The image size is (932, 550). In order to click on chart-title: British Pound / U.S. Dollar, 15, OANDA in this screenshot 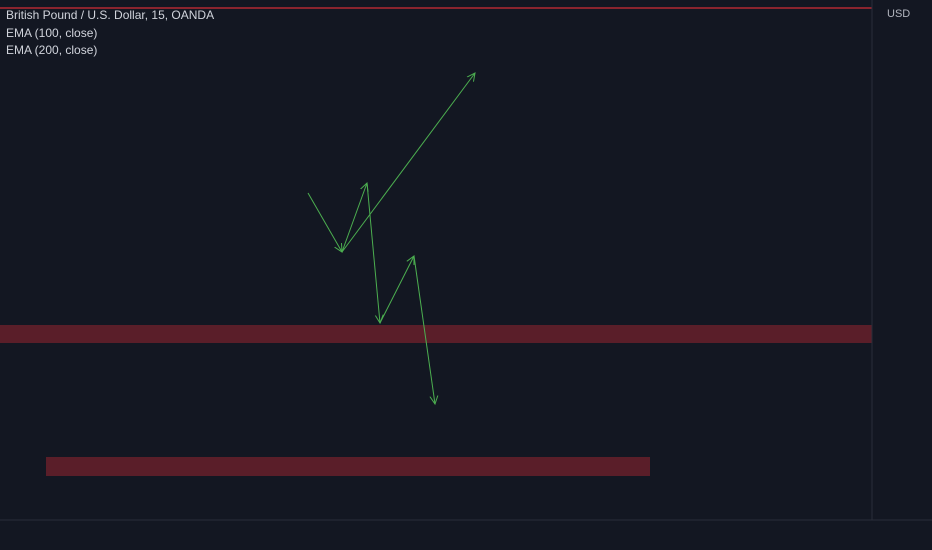, I will do `click(110, 15)`.